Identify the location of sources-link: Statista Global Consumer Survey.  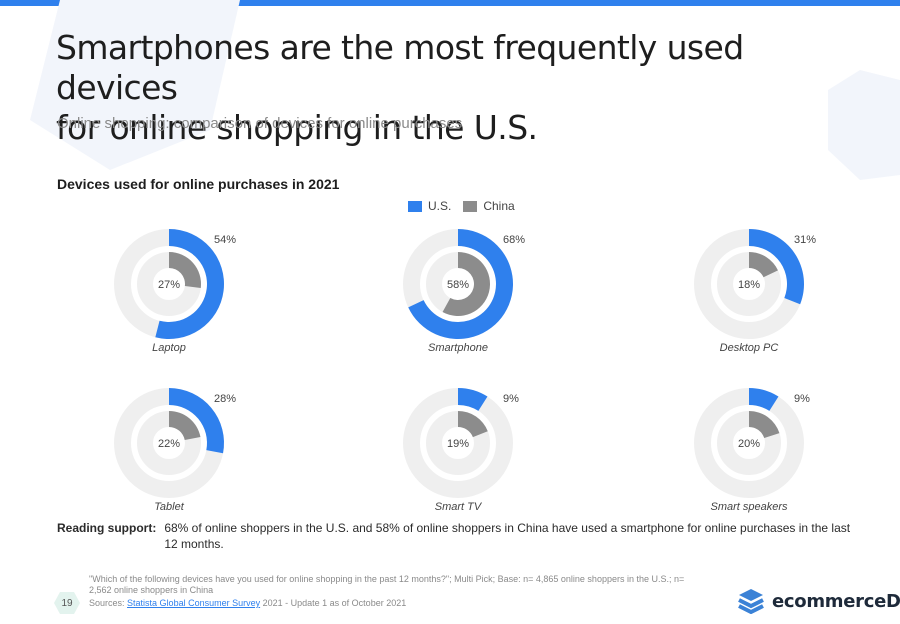
(194, 603).